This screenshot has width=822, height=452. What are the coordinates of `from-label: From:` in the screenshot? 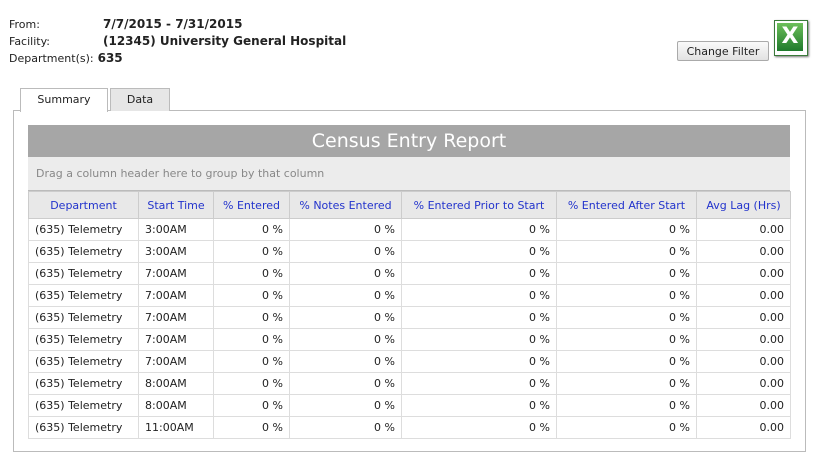 It's located at (24, 24).